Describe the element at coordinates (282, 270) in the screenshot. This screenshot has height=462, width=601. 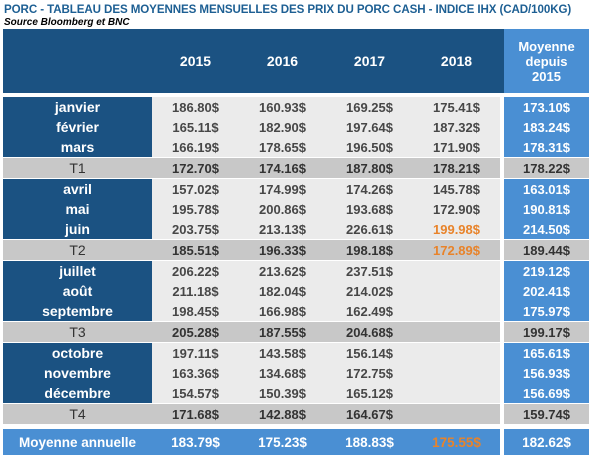
I see `price-cell: 213.62$` at that location.